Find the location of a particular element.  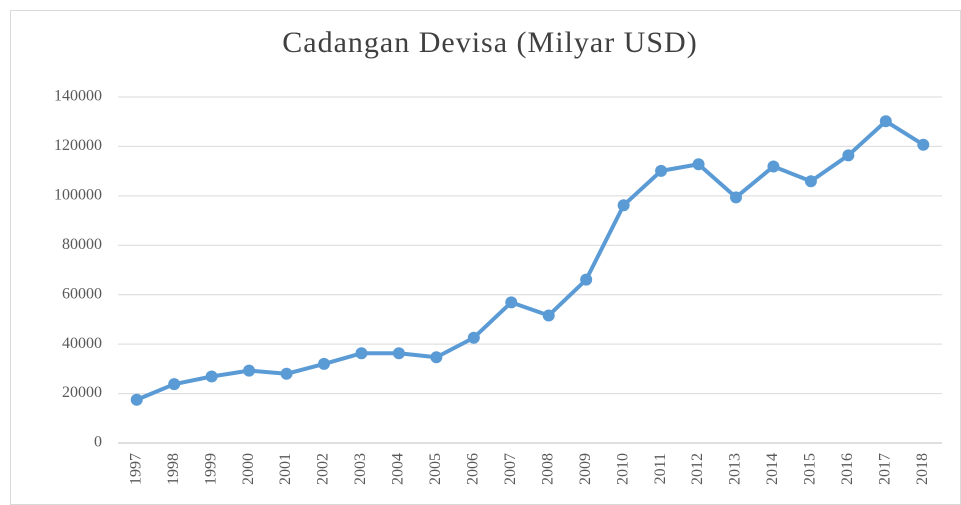

x-tick-label: 1999 is located at coordinates (210, 469).